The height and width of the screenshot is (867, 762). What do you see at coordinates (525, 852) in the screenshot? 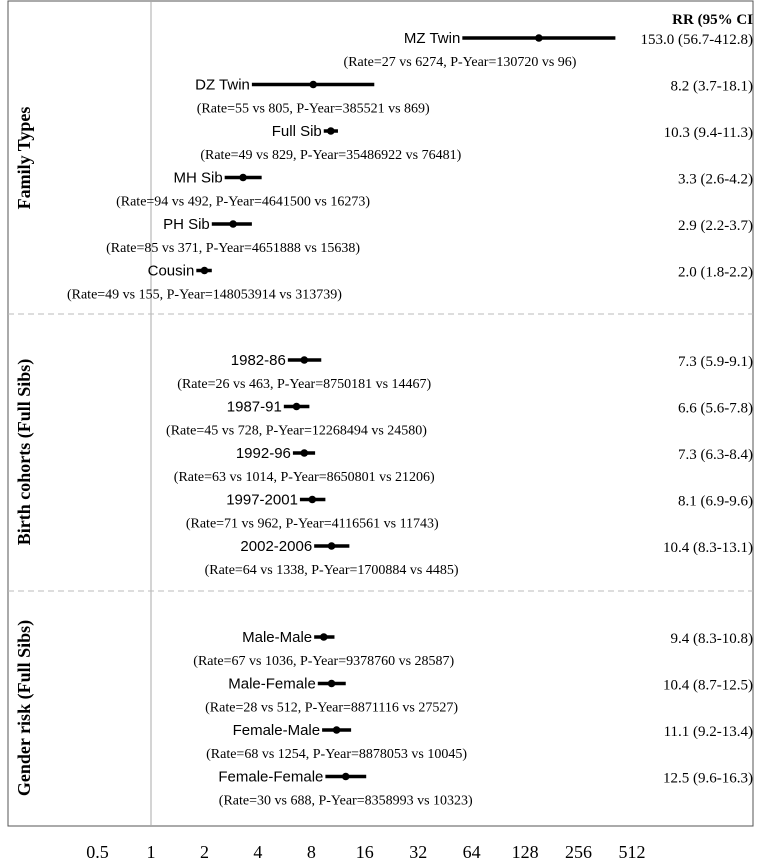
I see `x-tick-label: 128` at bounding box center [525, 852].